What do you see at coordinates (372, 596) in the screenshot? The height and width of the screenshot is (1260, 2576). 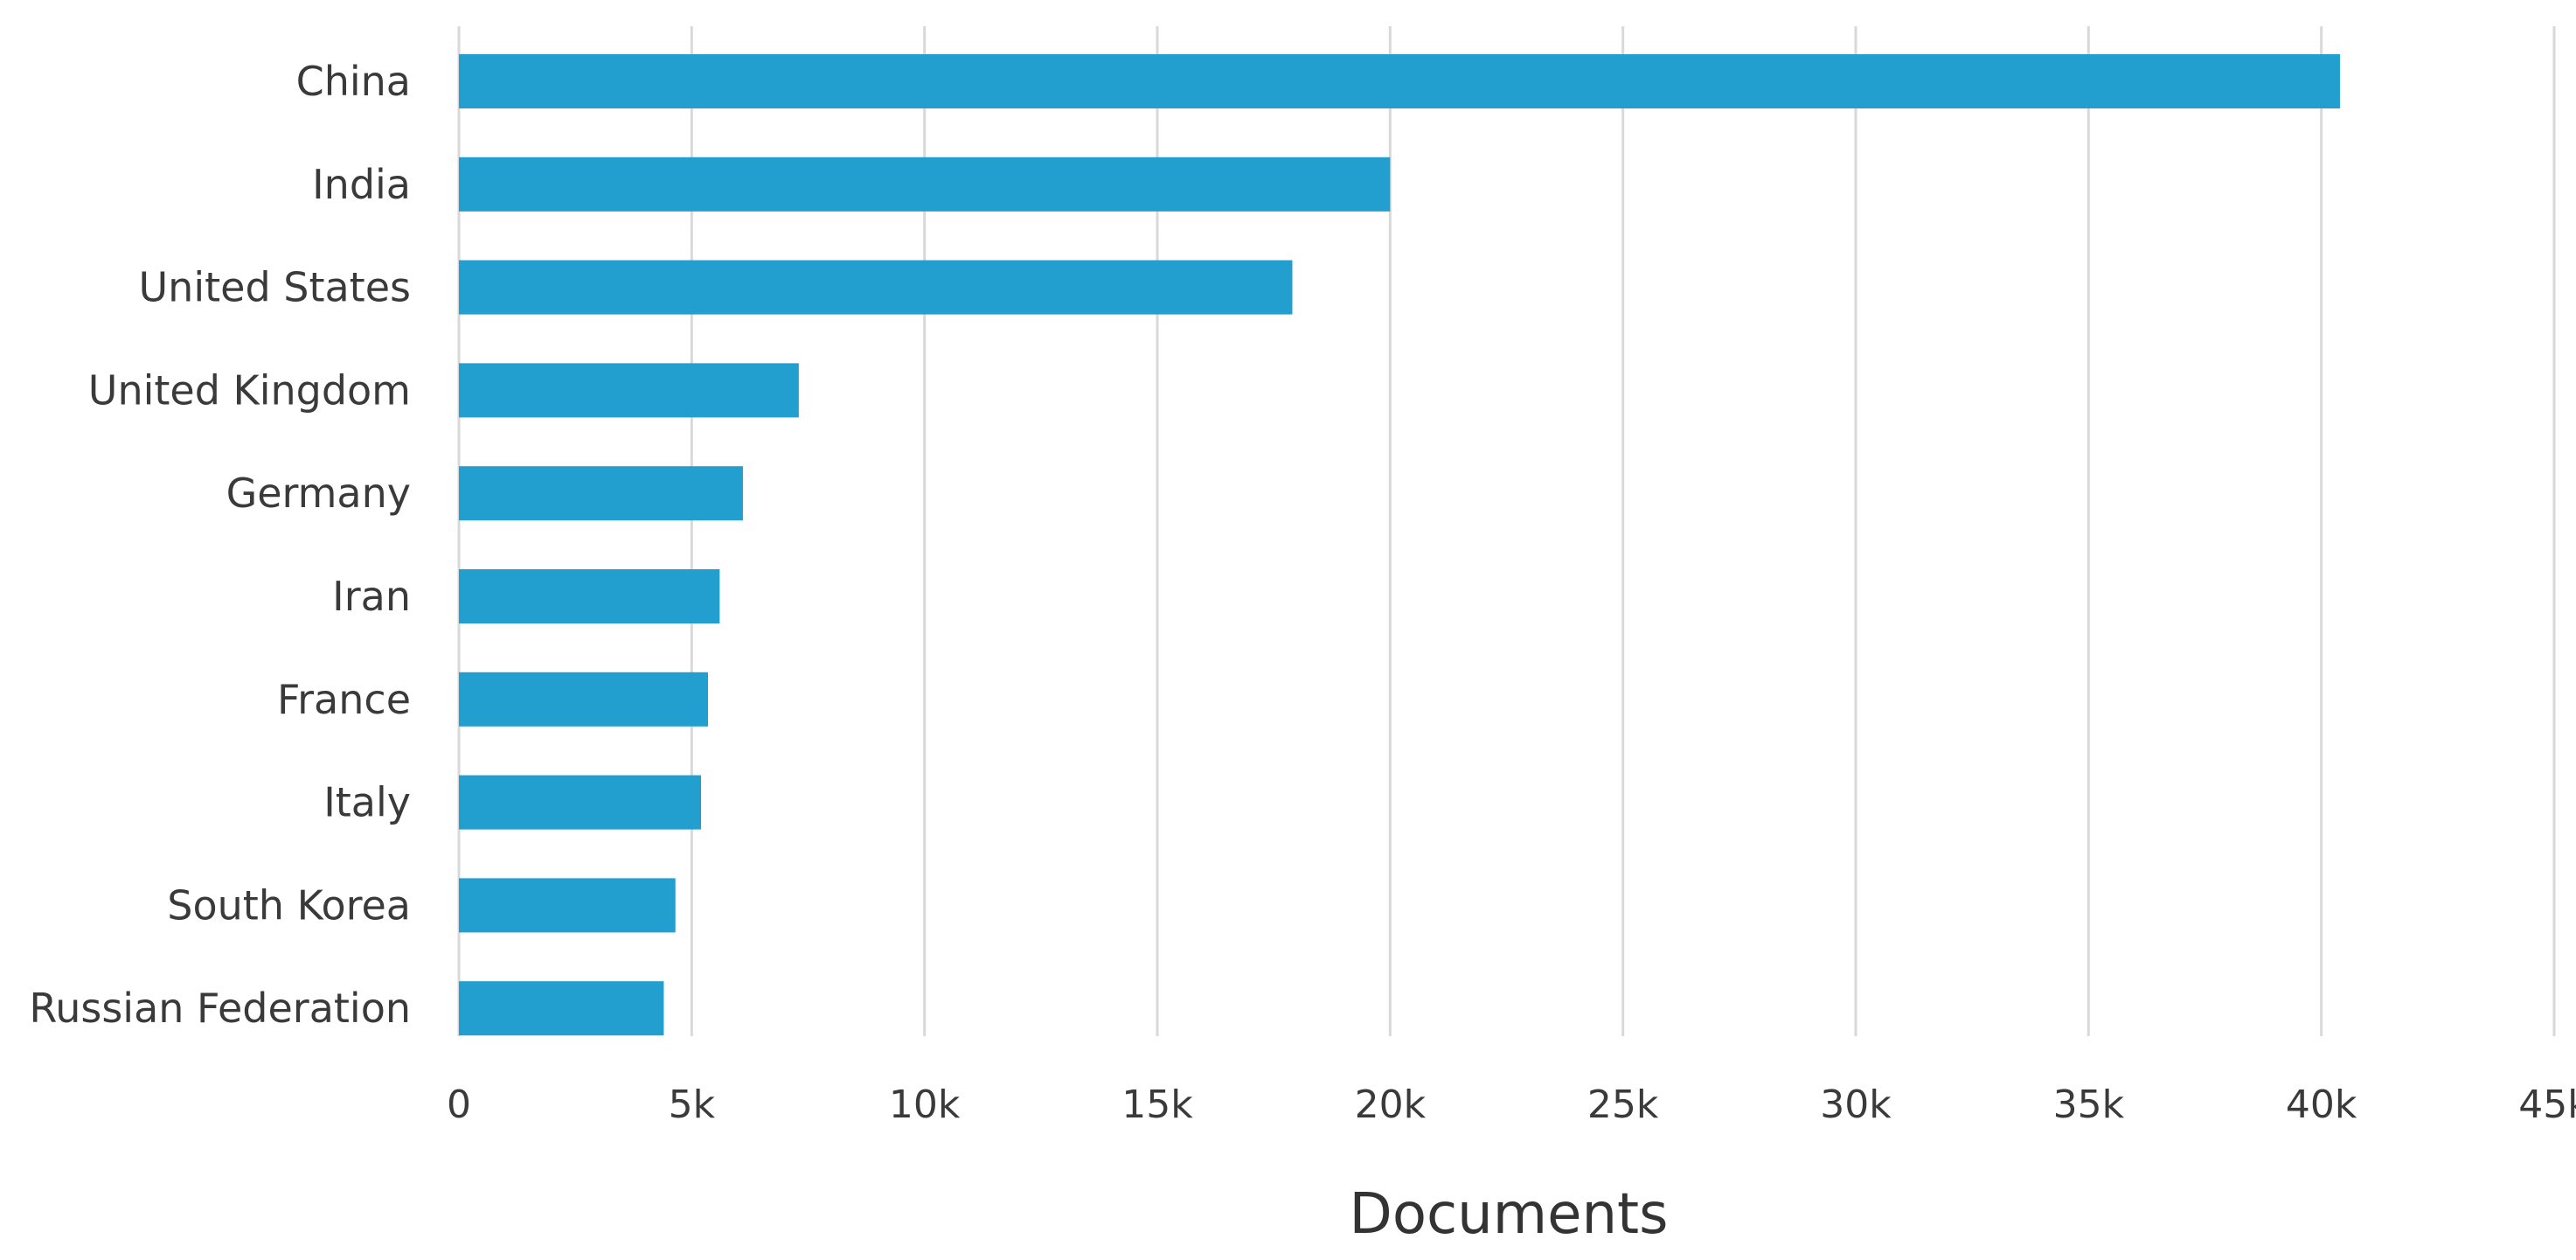 I see `category-label: Iran` at bounding box center [372, 596].